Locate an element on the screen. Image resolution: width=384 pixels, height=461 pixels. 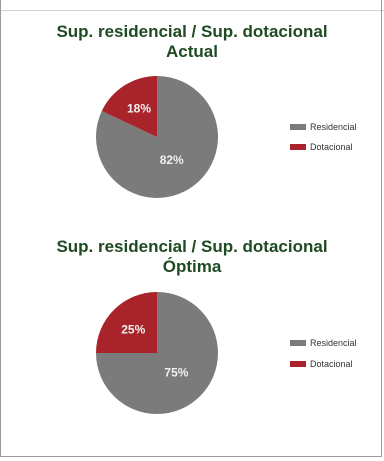
pie-label-dotacional: 25% is located at coordinates (133, 329).